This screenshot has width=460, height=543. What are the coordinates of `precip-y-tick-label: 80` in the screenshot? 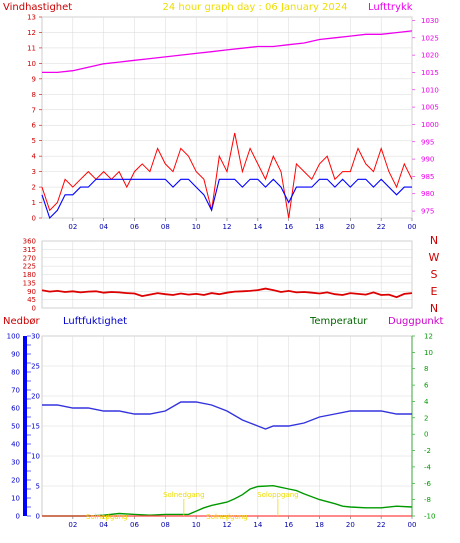 It's located at (15, 373).